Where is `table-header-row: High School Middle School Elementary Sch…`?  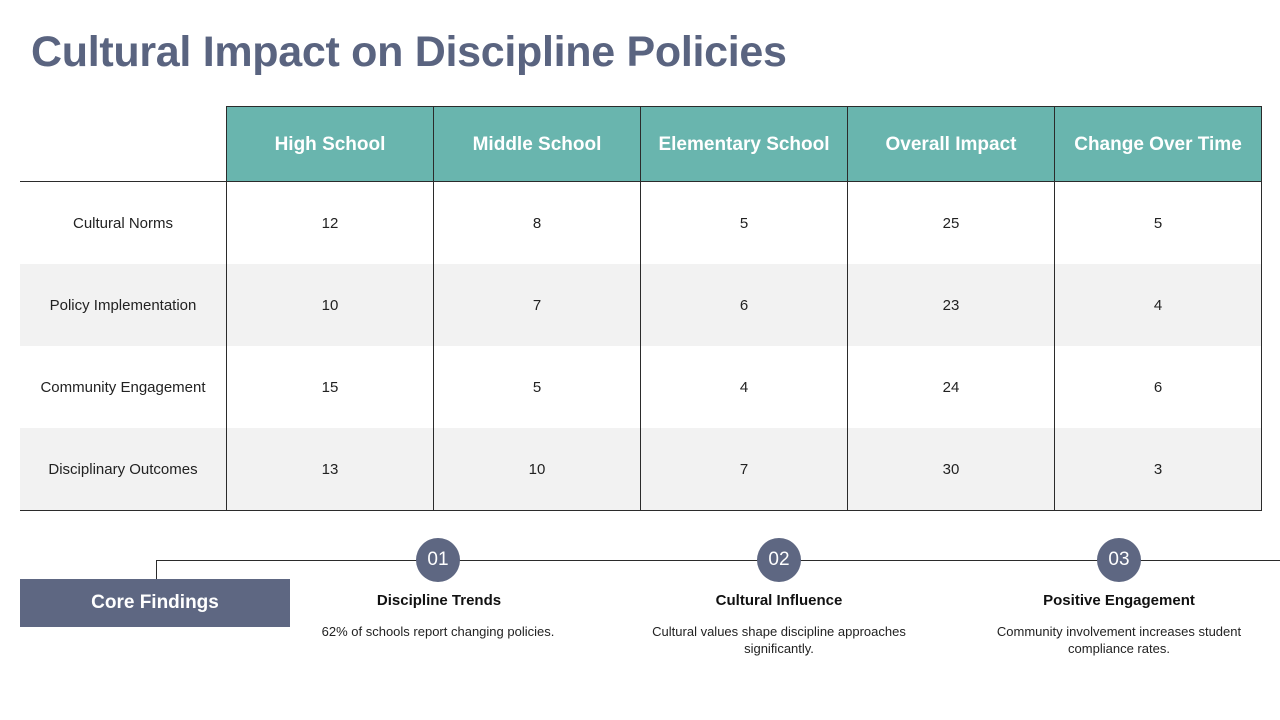
table-header-row: High School Middle School Elementary Sch… is located at coordinates (641, 144).